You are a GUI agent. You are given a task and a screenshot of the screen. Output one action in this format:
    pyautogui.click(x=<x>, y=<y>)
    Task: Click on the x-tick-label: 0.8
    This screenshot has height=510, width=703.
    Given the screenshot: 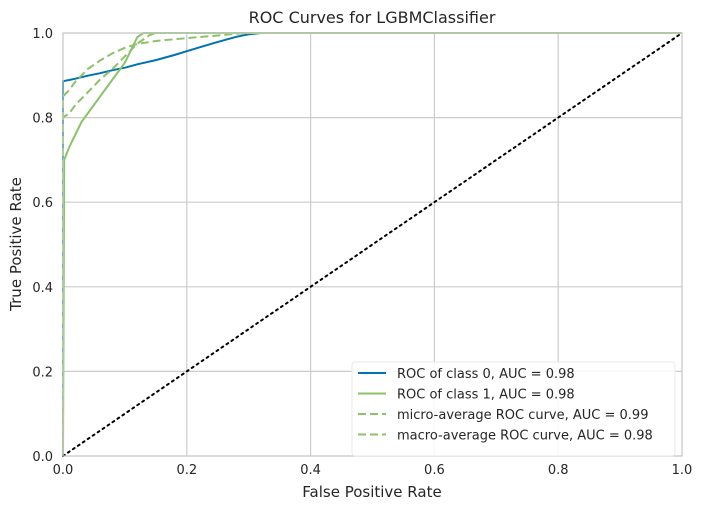 What is the action you would take?
    pyautogui.click(x=558, y=470)
    